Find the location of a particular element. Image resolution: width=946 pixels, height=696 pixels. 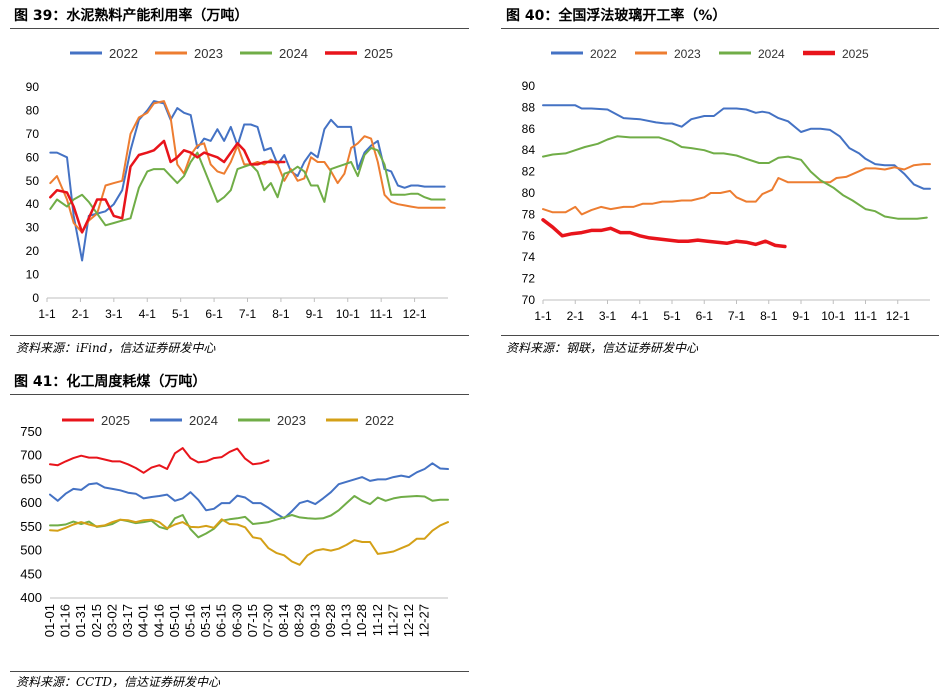

x-tick-label: 01-01 is located at coordinates (49, 620).